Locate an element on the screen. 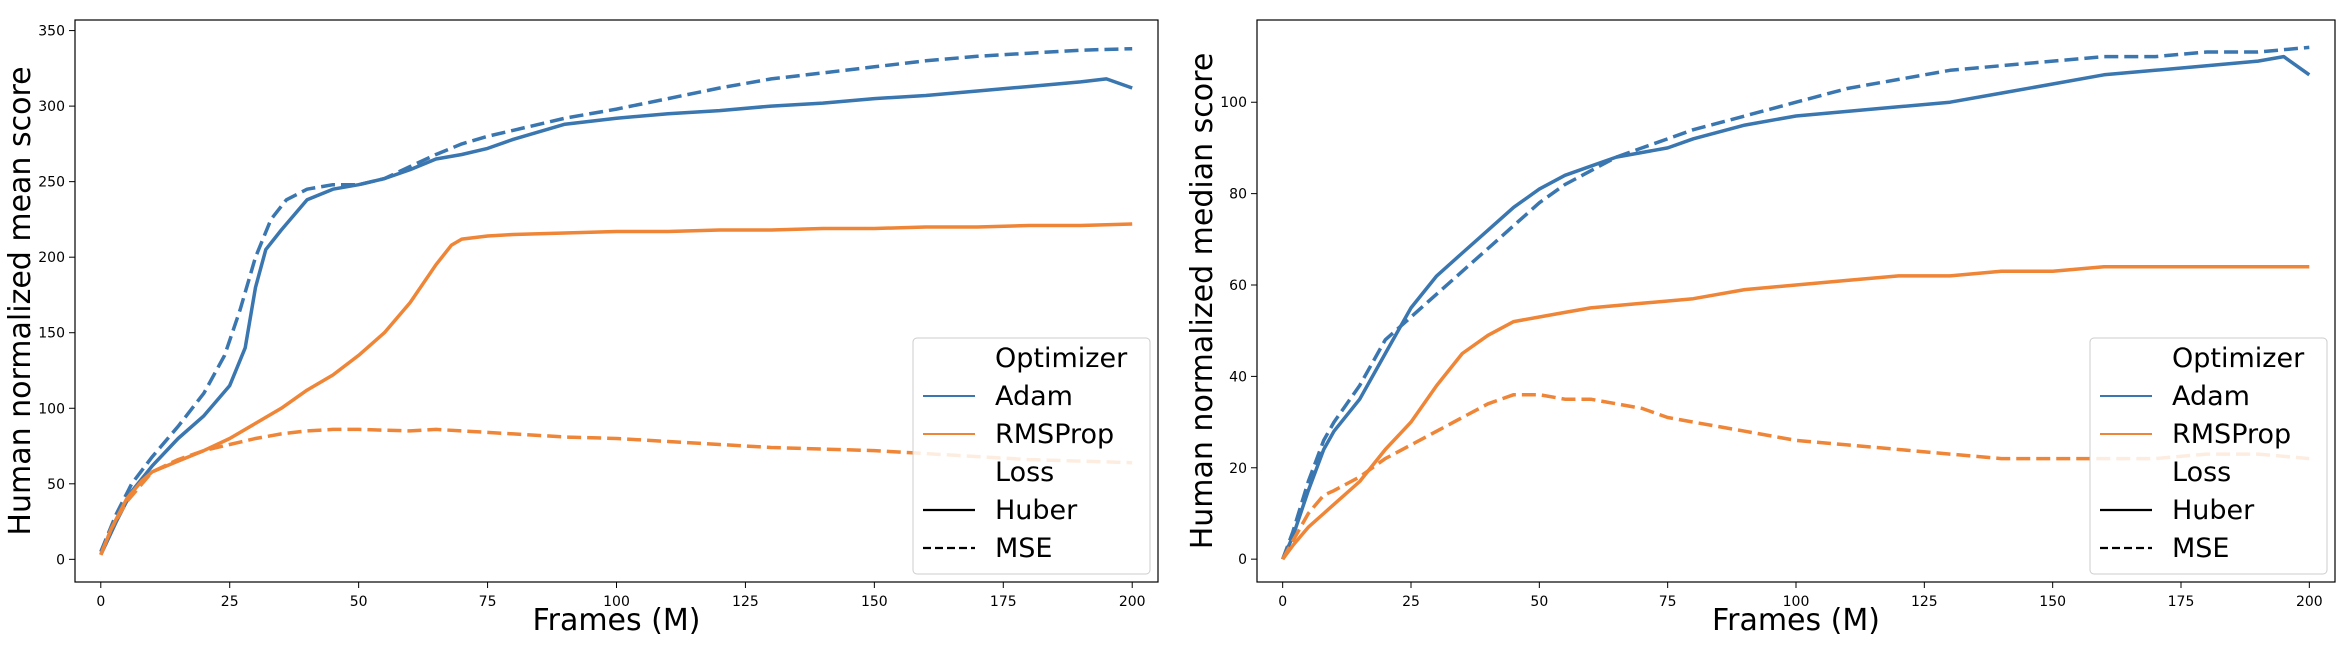 The height and width of the screenshot is (648, 2352). y-tick-label: 150 is located at coordinates (51, 334).